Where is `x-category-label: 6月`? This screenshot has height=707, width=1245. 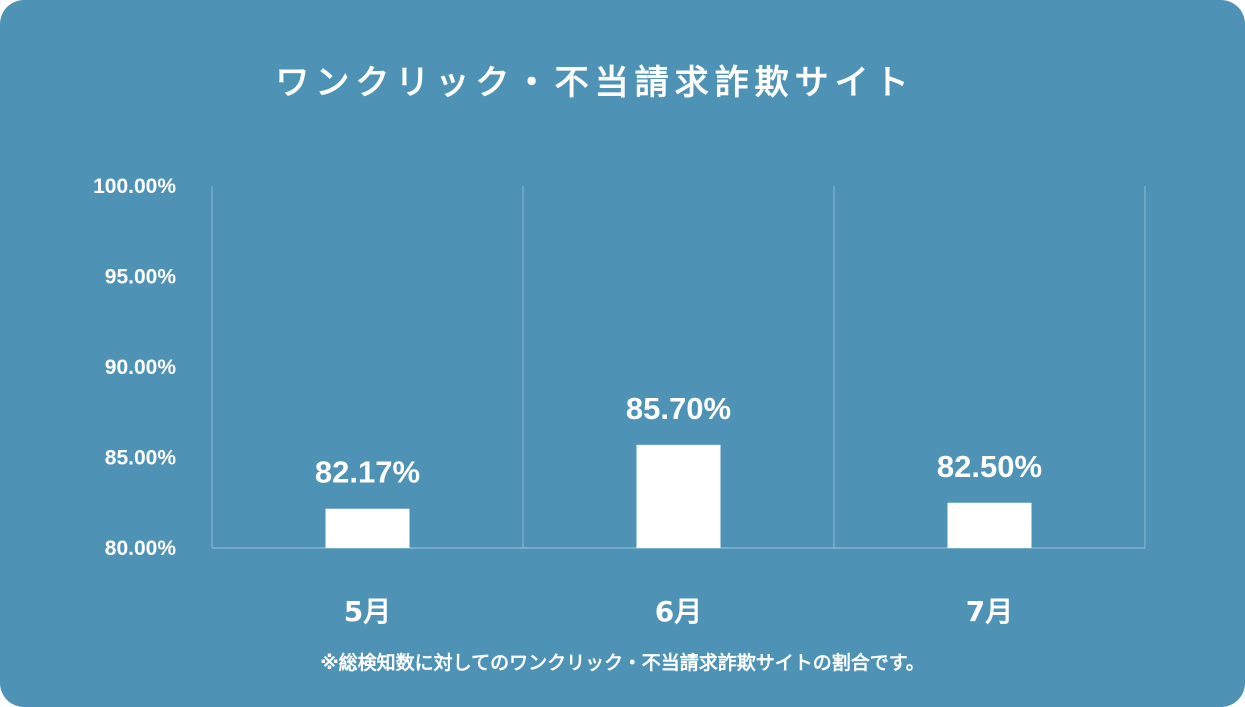 x-category-label: 6月 is located at coordinates (678, 611).